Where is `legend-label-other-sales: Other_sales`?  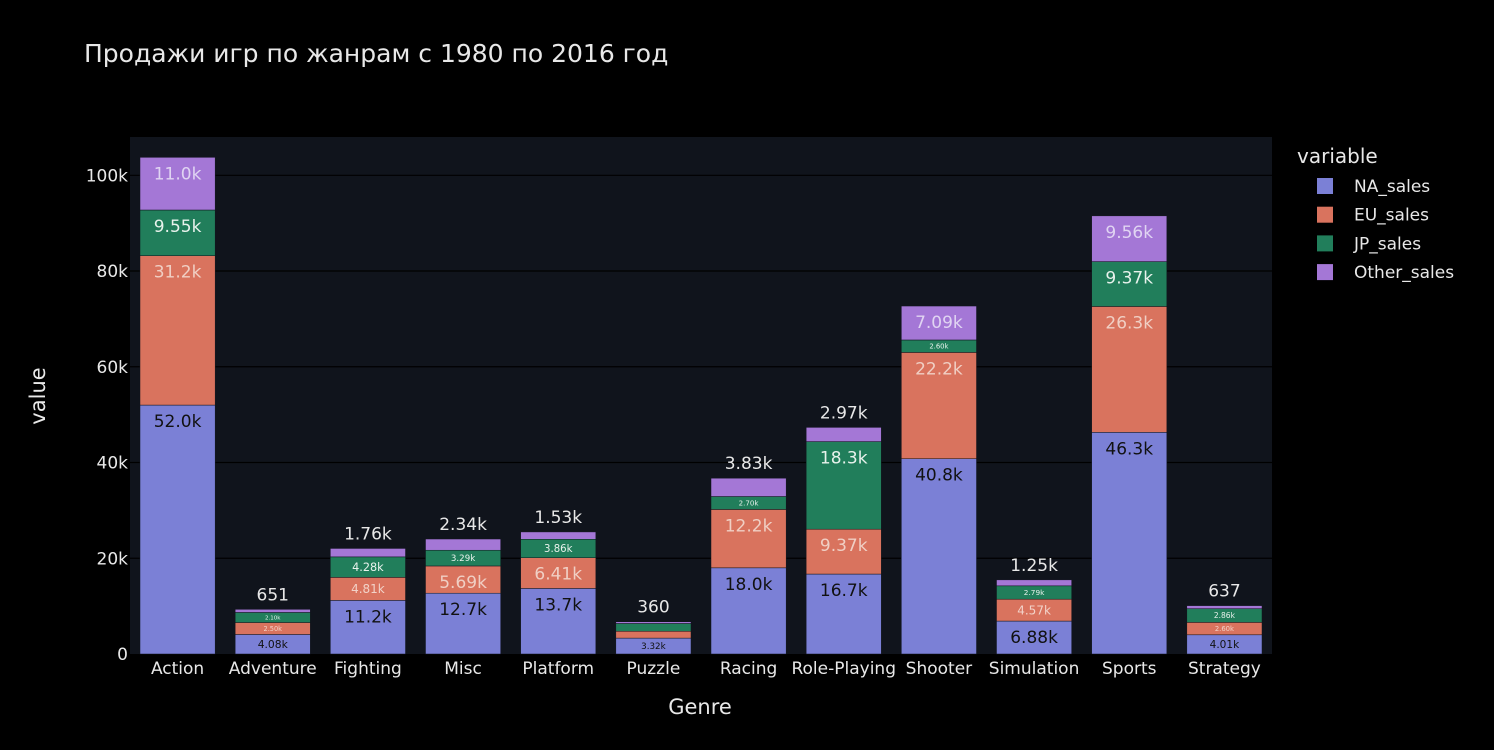
legend-label-other-sales: Other_sales is located at coordinates (1404, 273).